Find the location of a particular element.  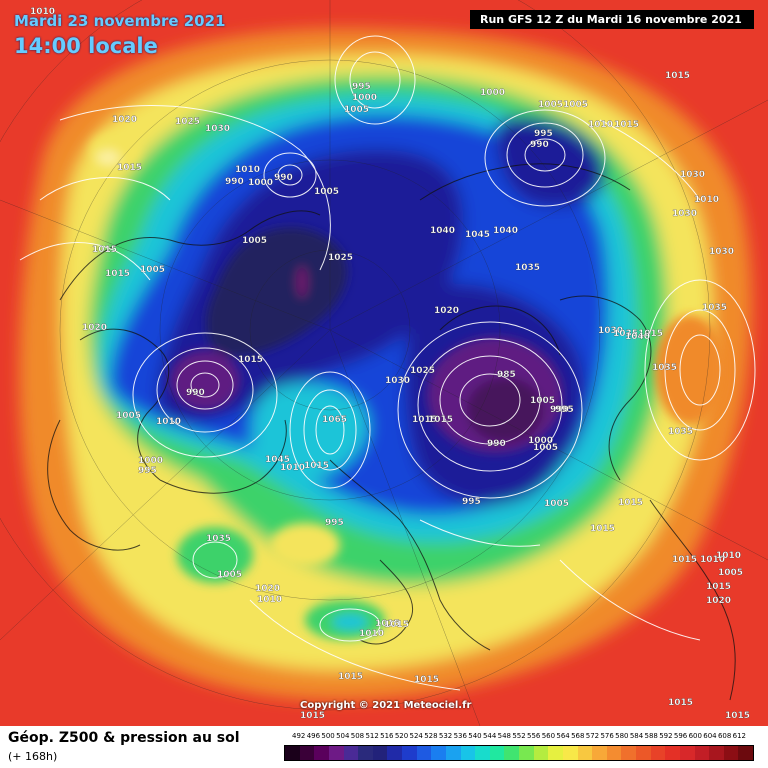

band-purple-canada is located at coordinates (205, 380).